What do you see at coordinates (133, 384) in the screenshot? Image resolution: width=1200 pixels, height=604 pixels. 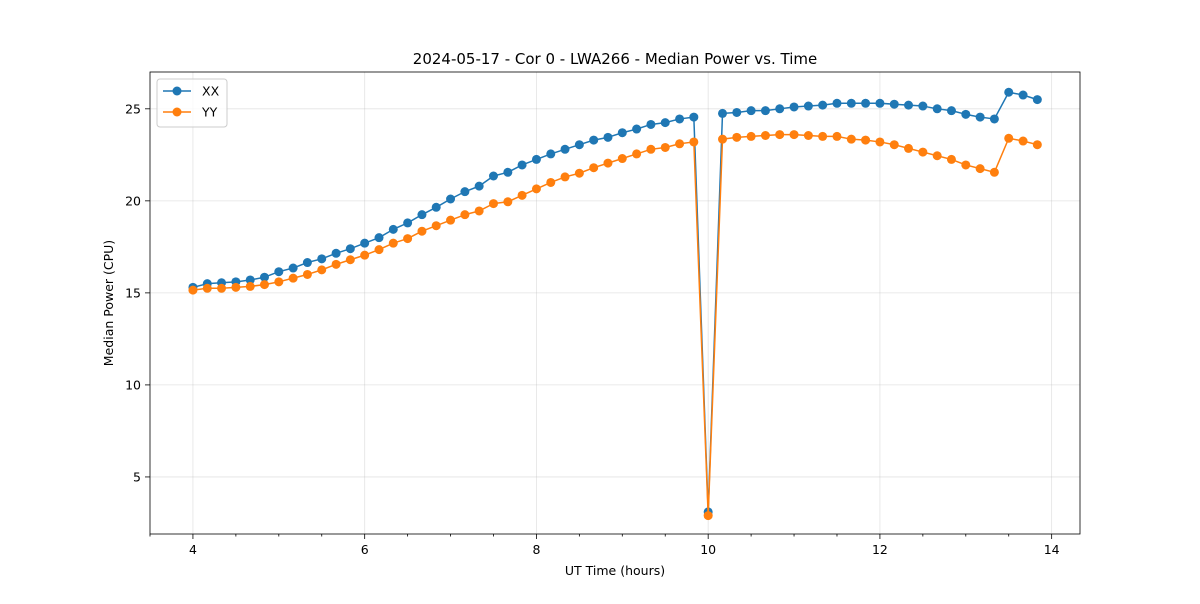 I see `y-tick-label: 10` at bounding box center [133, 384].